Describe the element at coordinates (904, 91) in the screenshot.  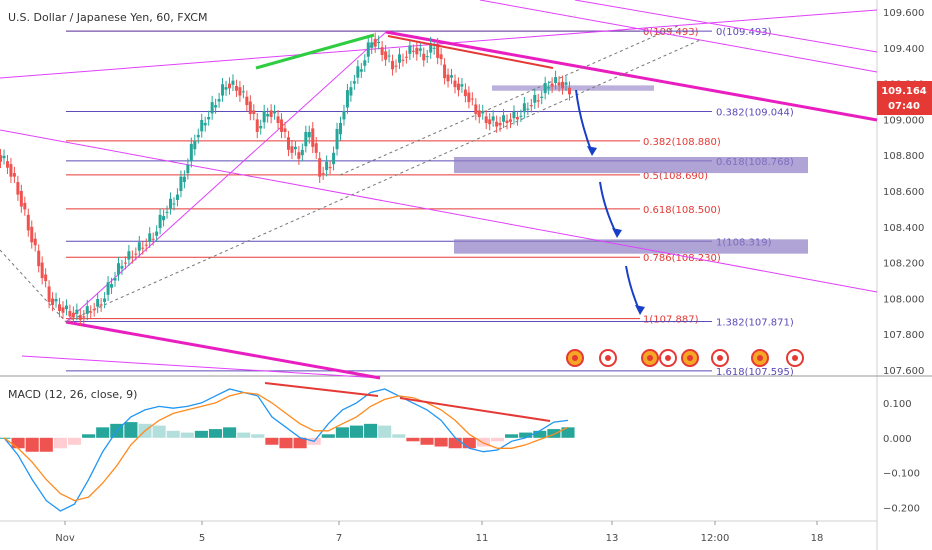
I see `last-price-value: 109.164` at that location.